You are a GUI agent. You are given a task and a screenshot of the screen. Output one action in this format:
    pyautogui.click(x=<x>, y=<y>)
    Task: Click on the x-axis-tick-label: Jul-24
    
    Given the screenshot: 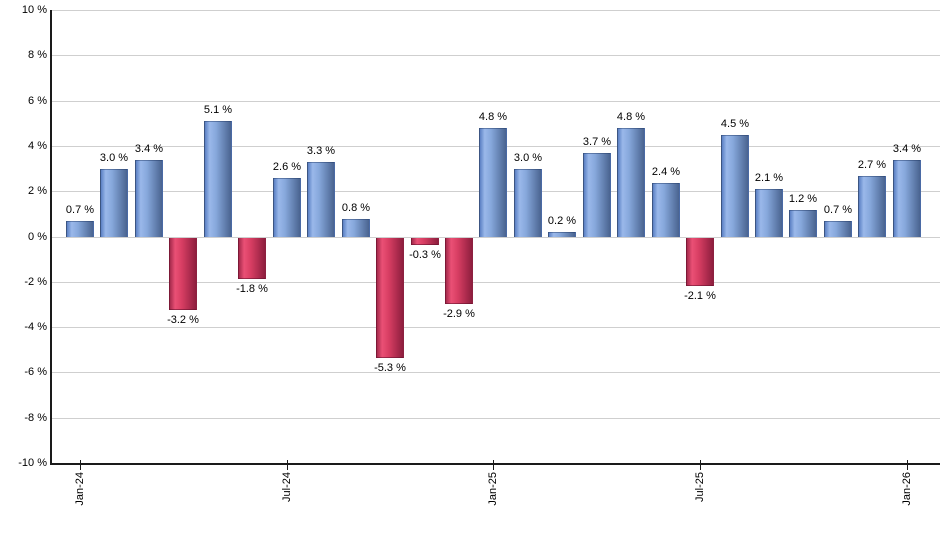 What is the action you would take?
    pyautogui.click(x=287, y=487)
    